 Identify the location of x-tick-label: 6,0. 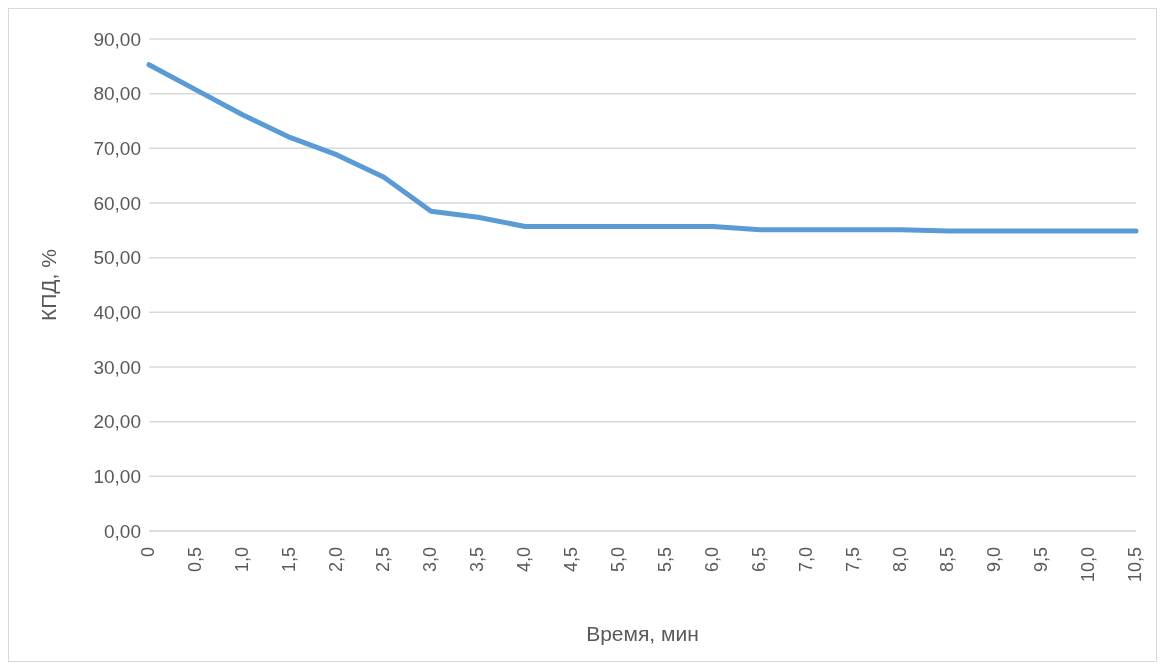
(711, 560).